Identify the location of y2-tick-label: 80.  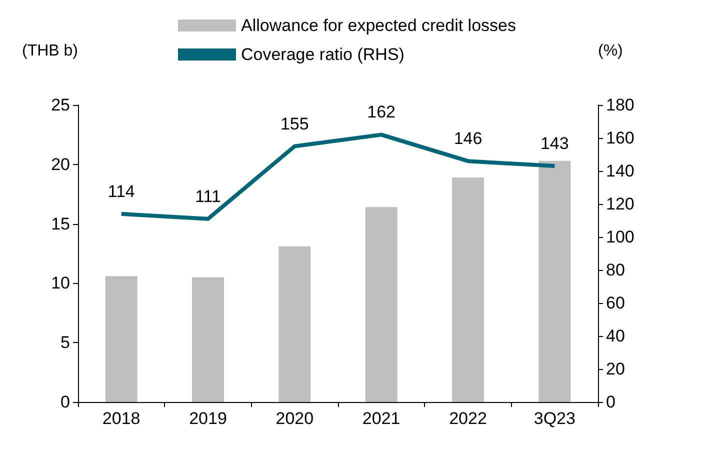
(615, 270).